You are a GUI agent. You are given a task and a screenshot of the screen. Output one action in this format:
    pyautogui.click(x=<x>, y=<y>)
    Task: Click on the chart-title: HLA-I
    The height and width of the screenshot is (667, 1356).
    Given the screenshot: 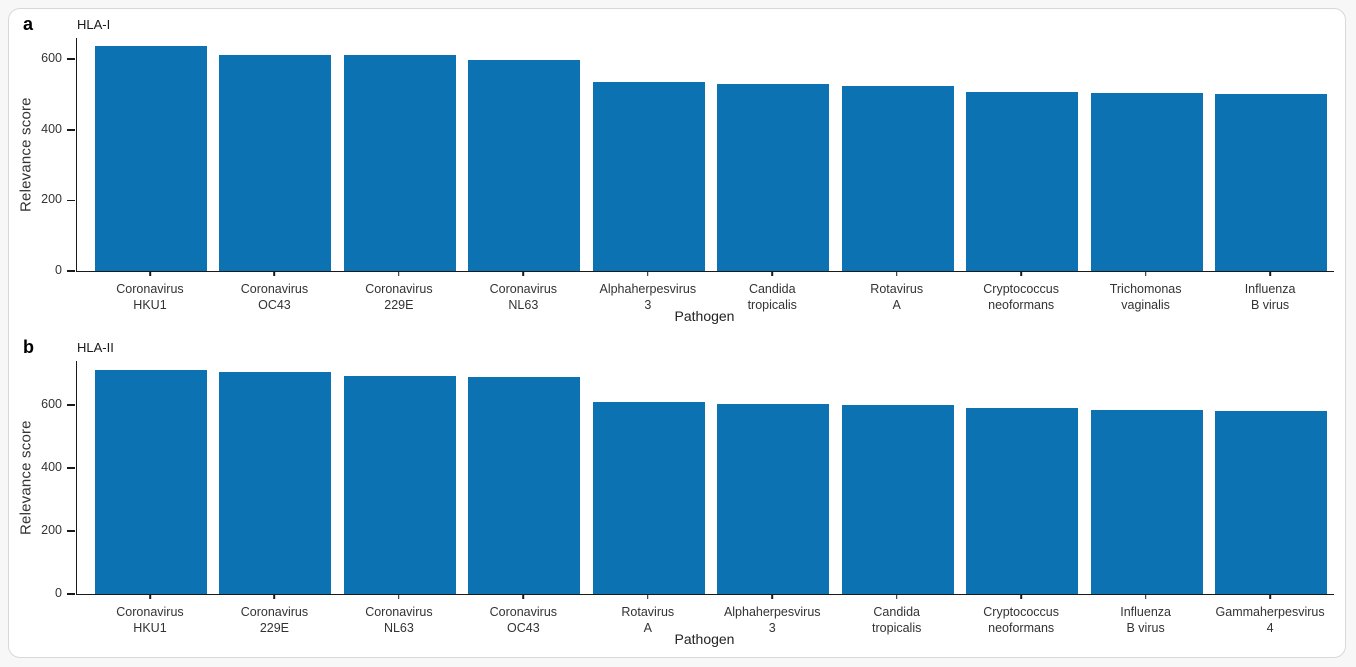 What is the action you would take?
    pyautogui.click(x=94, y=24)
    